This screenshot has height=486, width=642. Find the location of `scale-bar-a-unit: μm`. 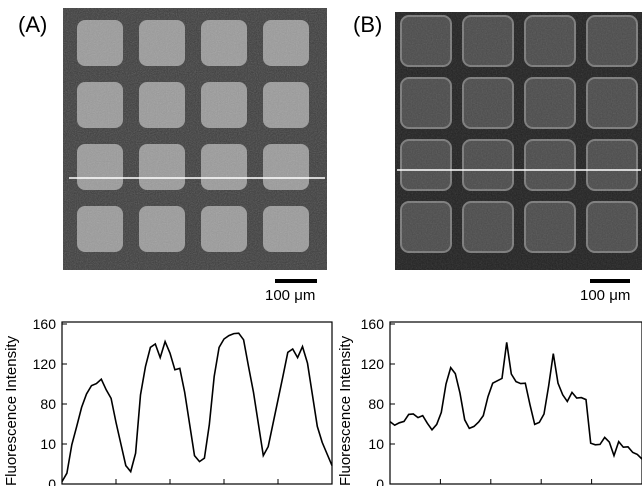

scale-bar-a-unit: μm is located at coordinates (305, 295).